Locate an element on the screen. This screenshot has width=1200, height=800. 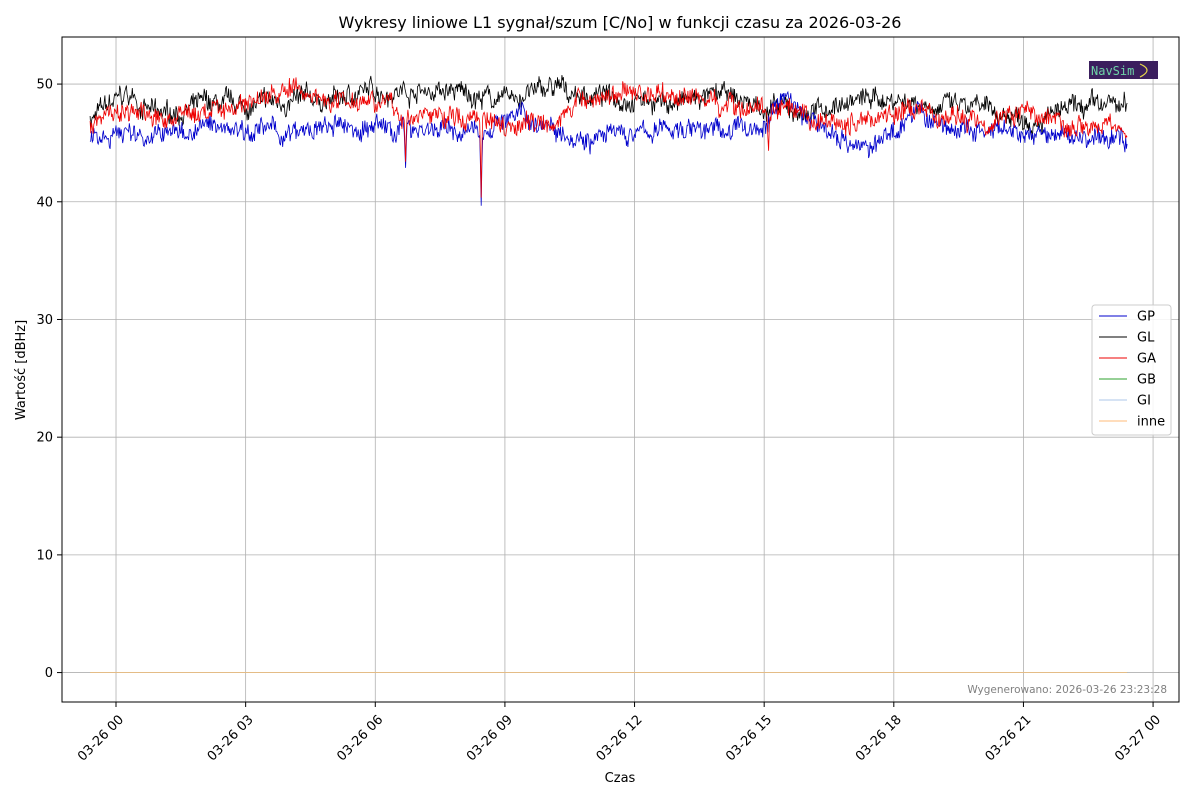
x-tick-label: 03-26 21 is located at coordinates (1009, 738).